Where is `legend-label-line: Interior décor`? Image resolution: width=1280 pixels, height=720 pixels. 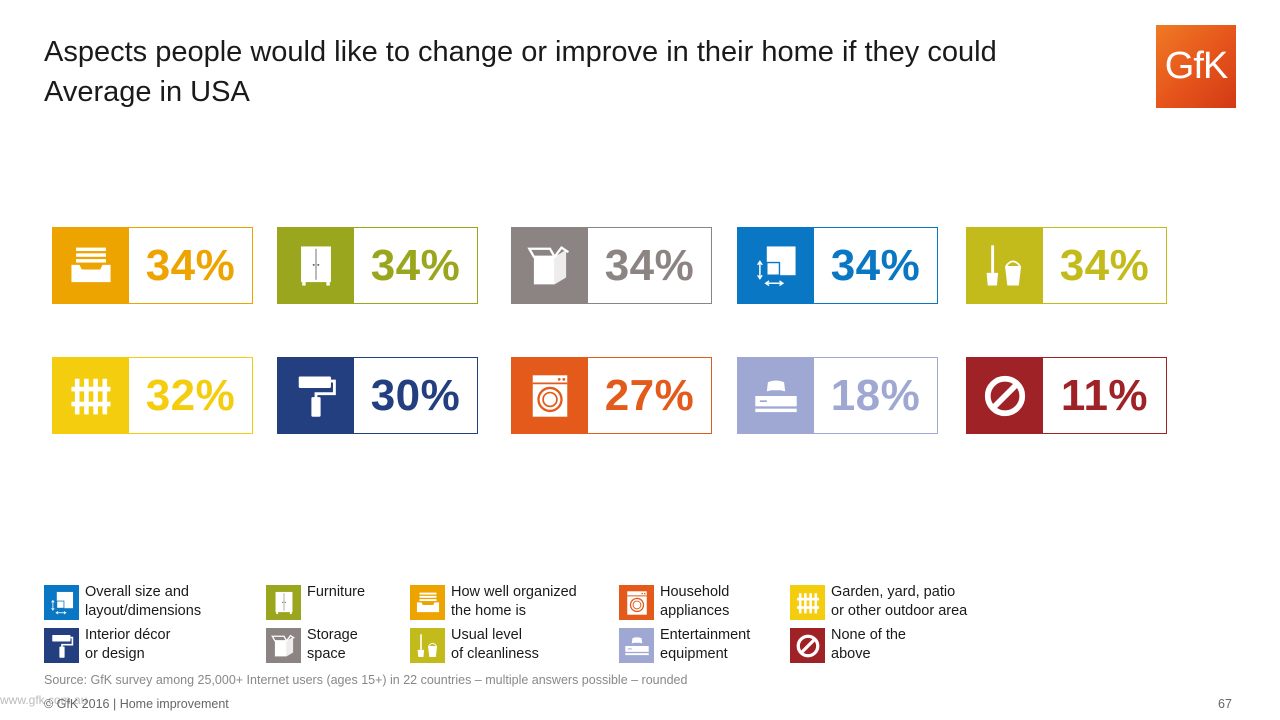
legend-label-line: Interior décor is located at coordinates (128, 635).